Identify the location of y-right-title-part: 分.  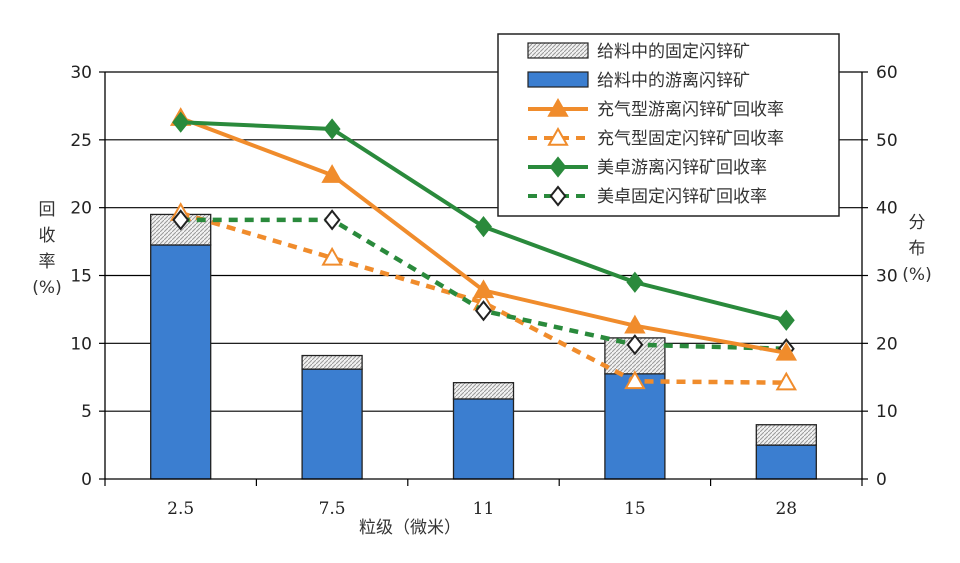
(917, 223).